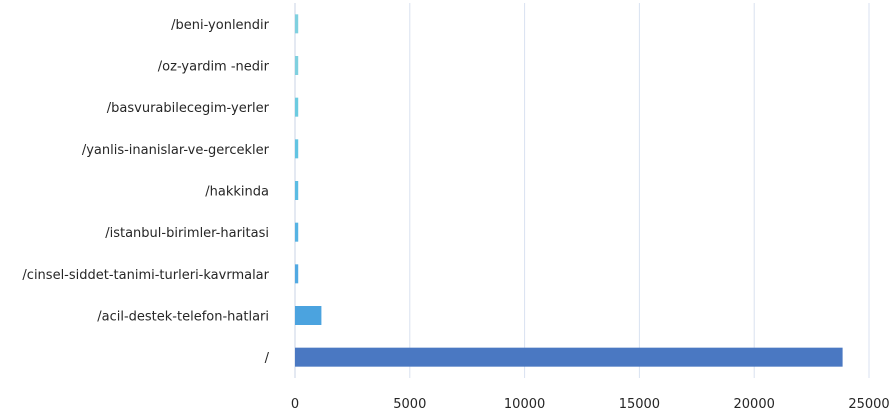  What do you see at coordinates (237, 192) in the screenshot?
I see `category-label: /hakkinda` at bounding box center [237, 192].